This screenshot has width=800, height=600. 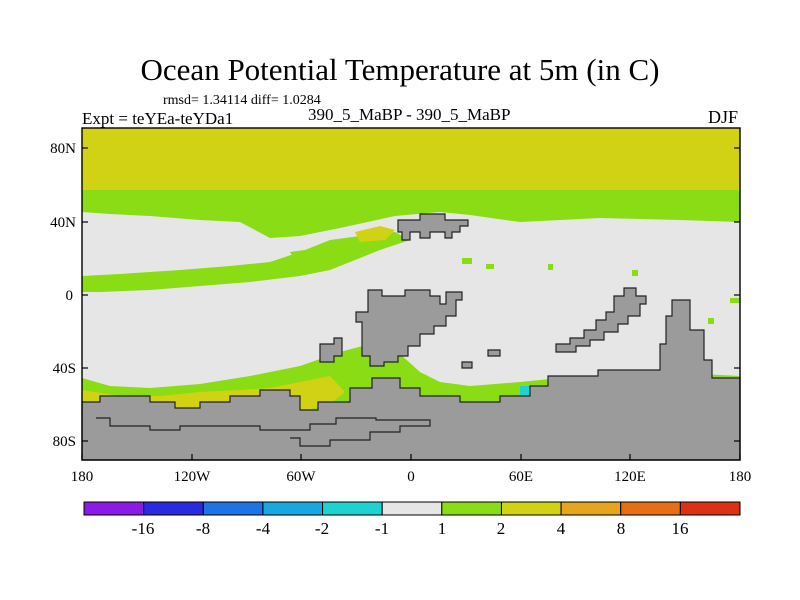 I want to click on lat-label-40s: 40S, so click(x=64, y=369).